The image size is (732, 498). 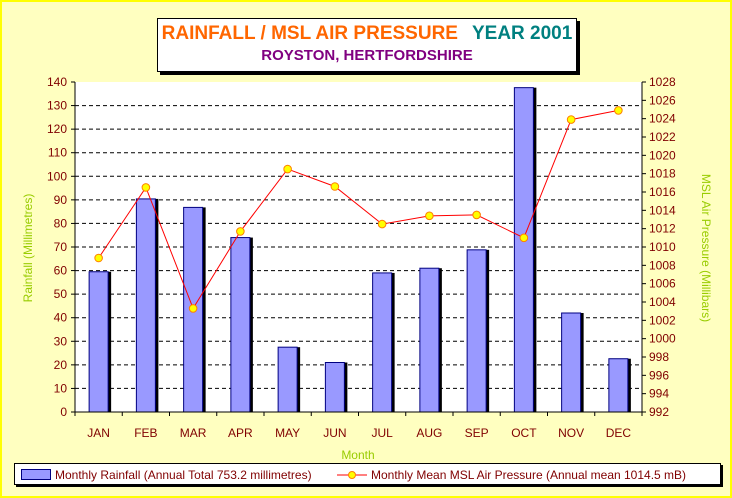 I want to click on right-tick-label: 992, so click(x=659, y=412).